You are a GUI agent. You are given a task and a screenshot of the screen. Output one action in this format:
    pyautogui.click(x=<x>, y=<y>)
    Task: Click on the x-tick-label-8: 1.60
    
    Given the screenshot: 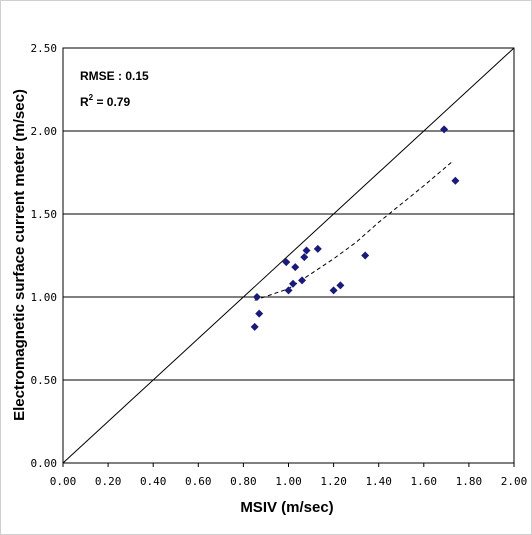 What is the action you would take?
    pyautogui.click(x=424, y=481)
    